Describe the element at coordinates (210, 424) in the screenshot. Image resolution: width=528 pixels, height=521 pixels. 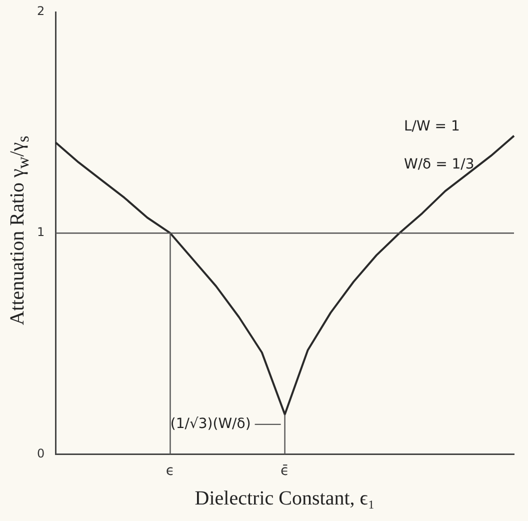
I see `annotation: (1/√3)(W/δ)` at that location.